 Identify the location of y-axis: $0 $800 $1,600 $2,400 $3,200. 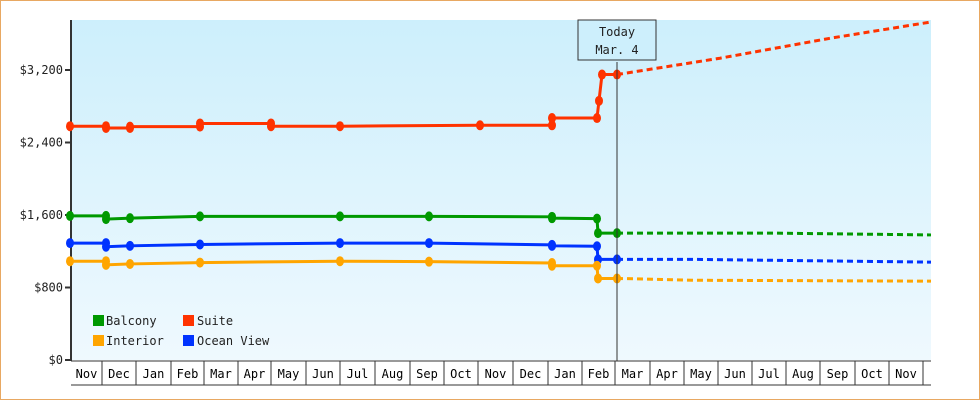
(46, 193).